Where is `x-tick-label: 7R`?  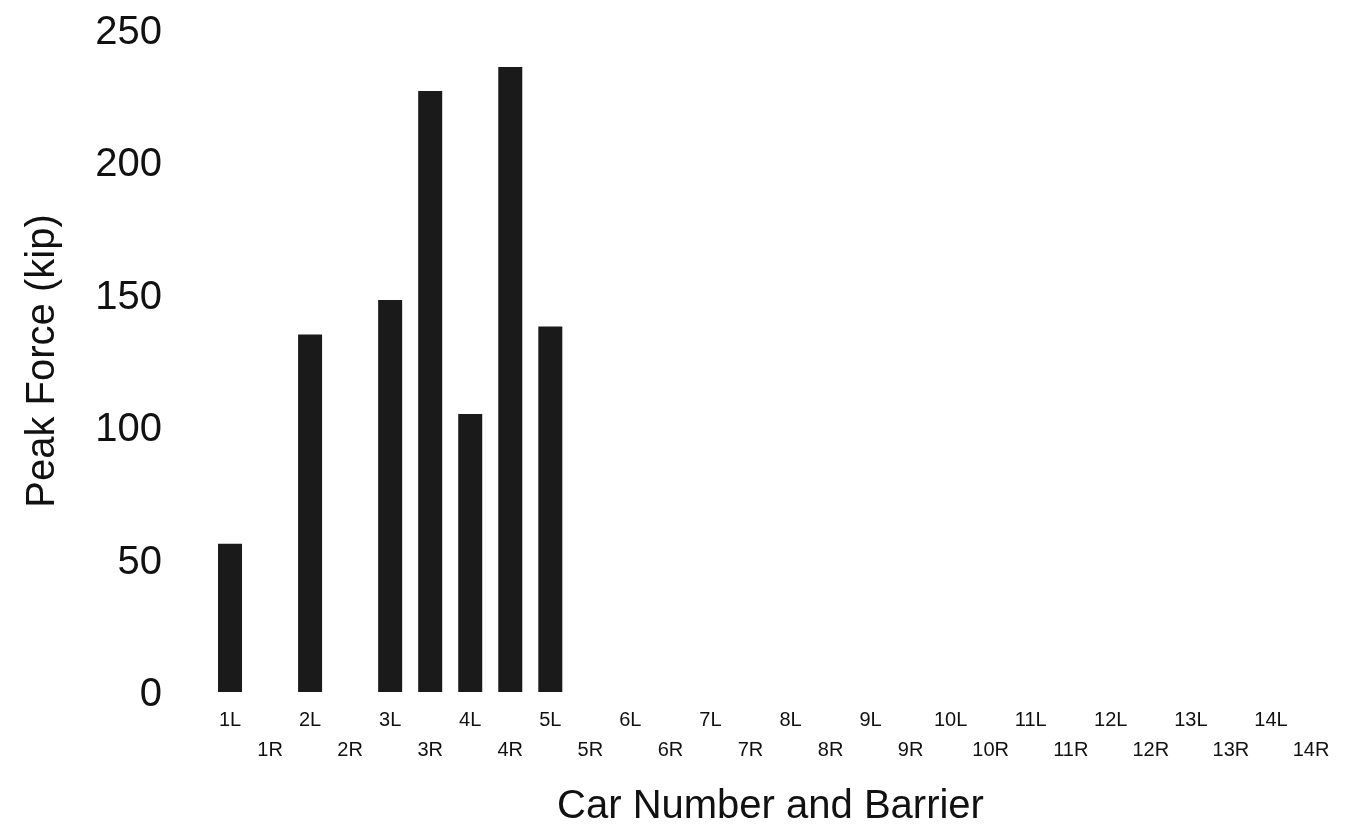
x-tick-label: 7R is located at coordinates (750, 749).